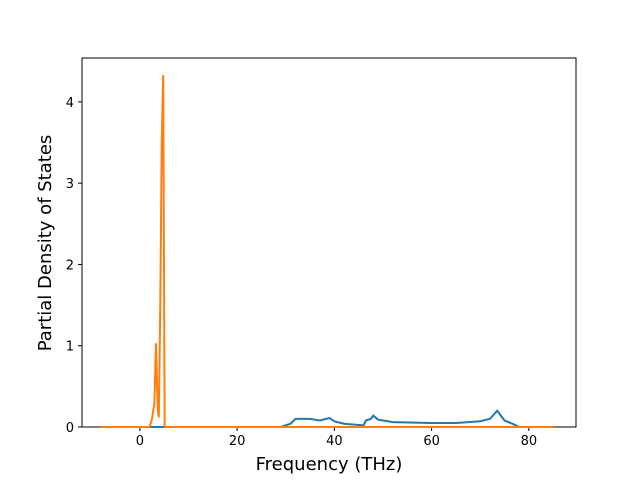  I want to click on y-axis-label: Partial Density of States, so click(45, 243).